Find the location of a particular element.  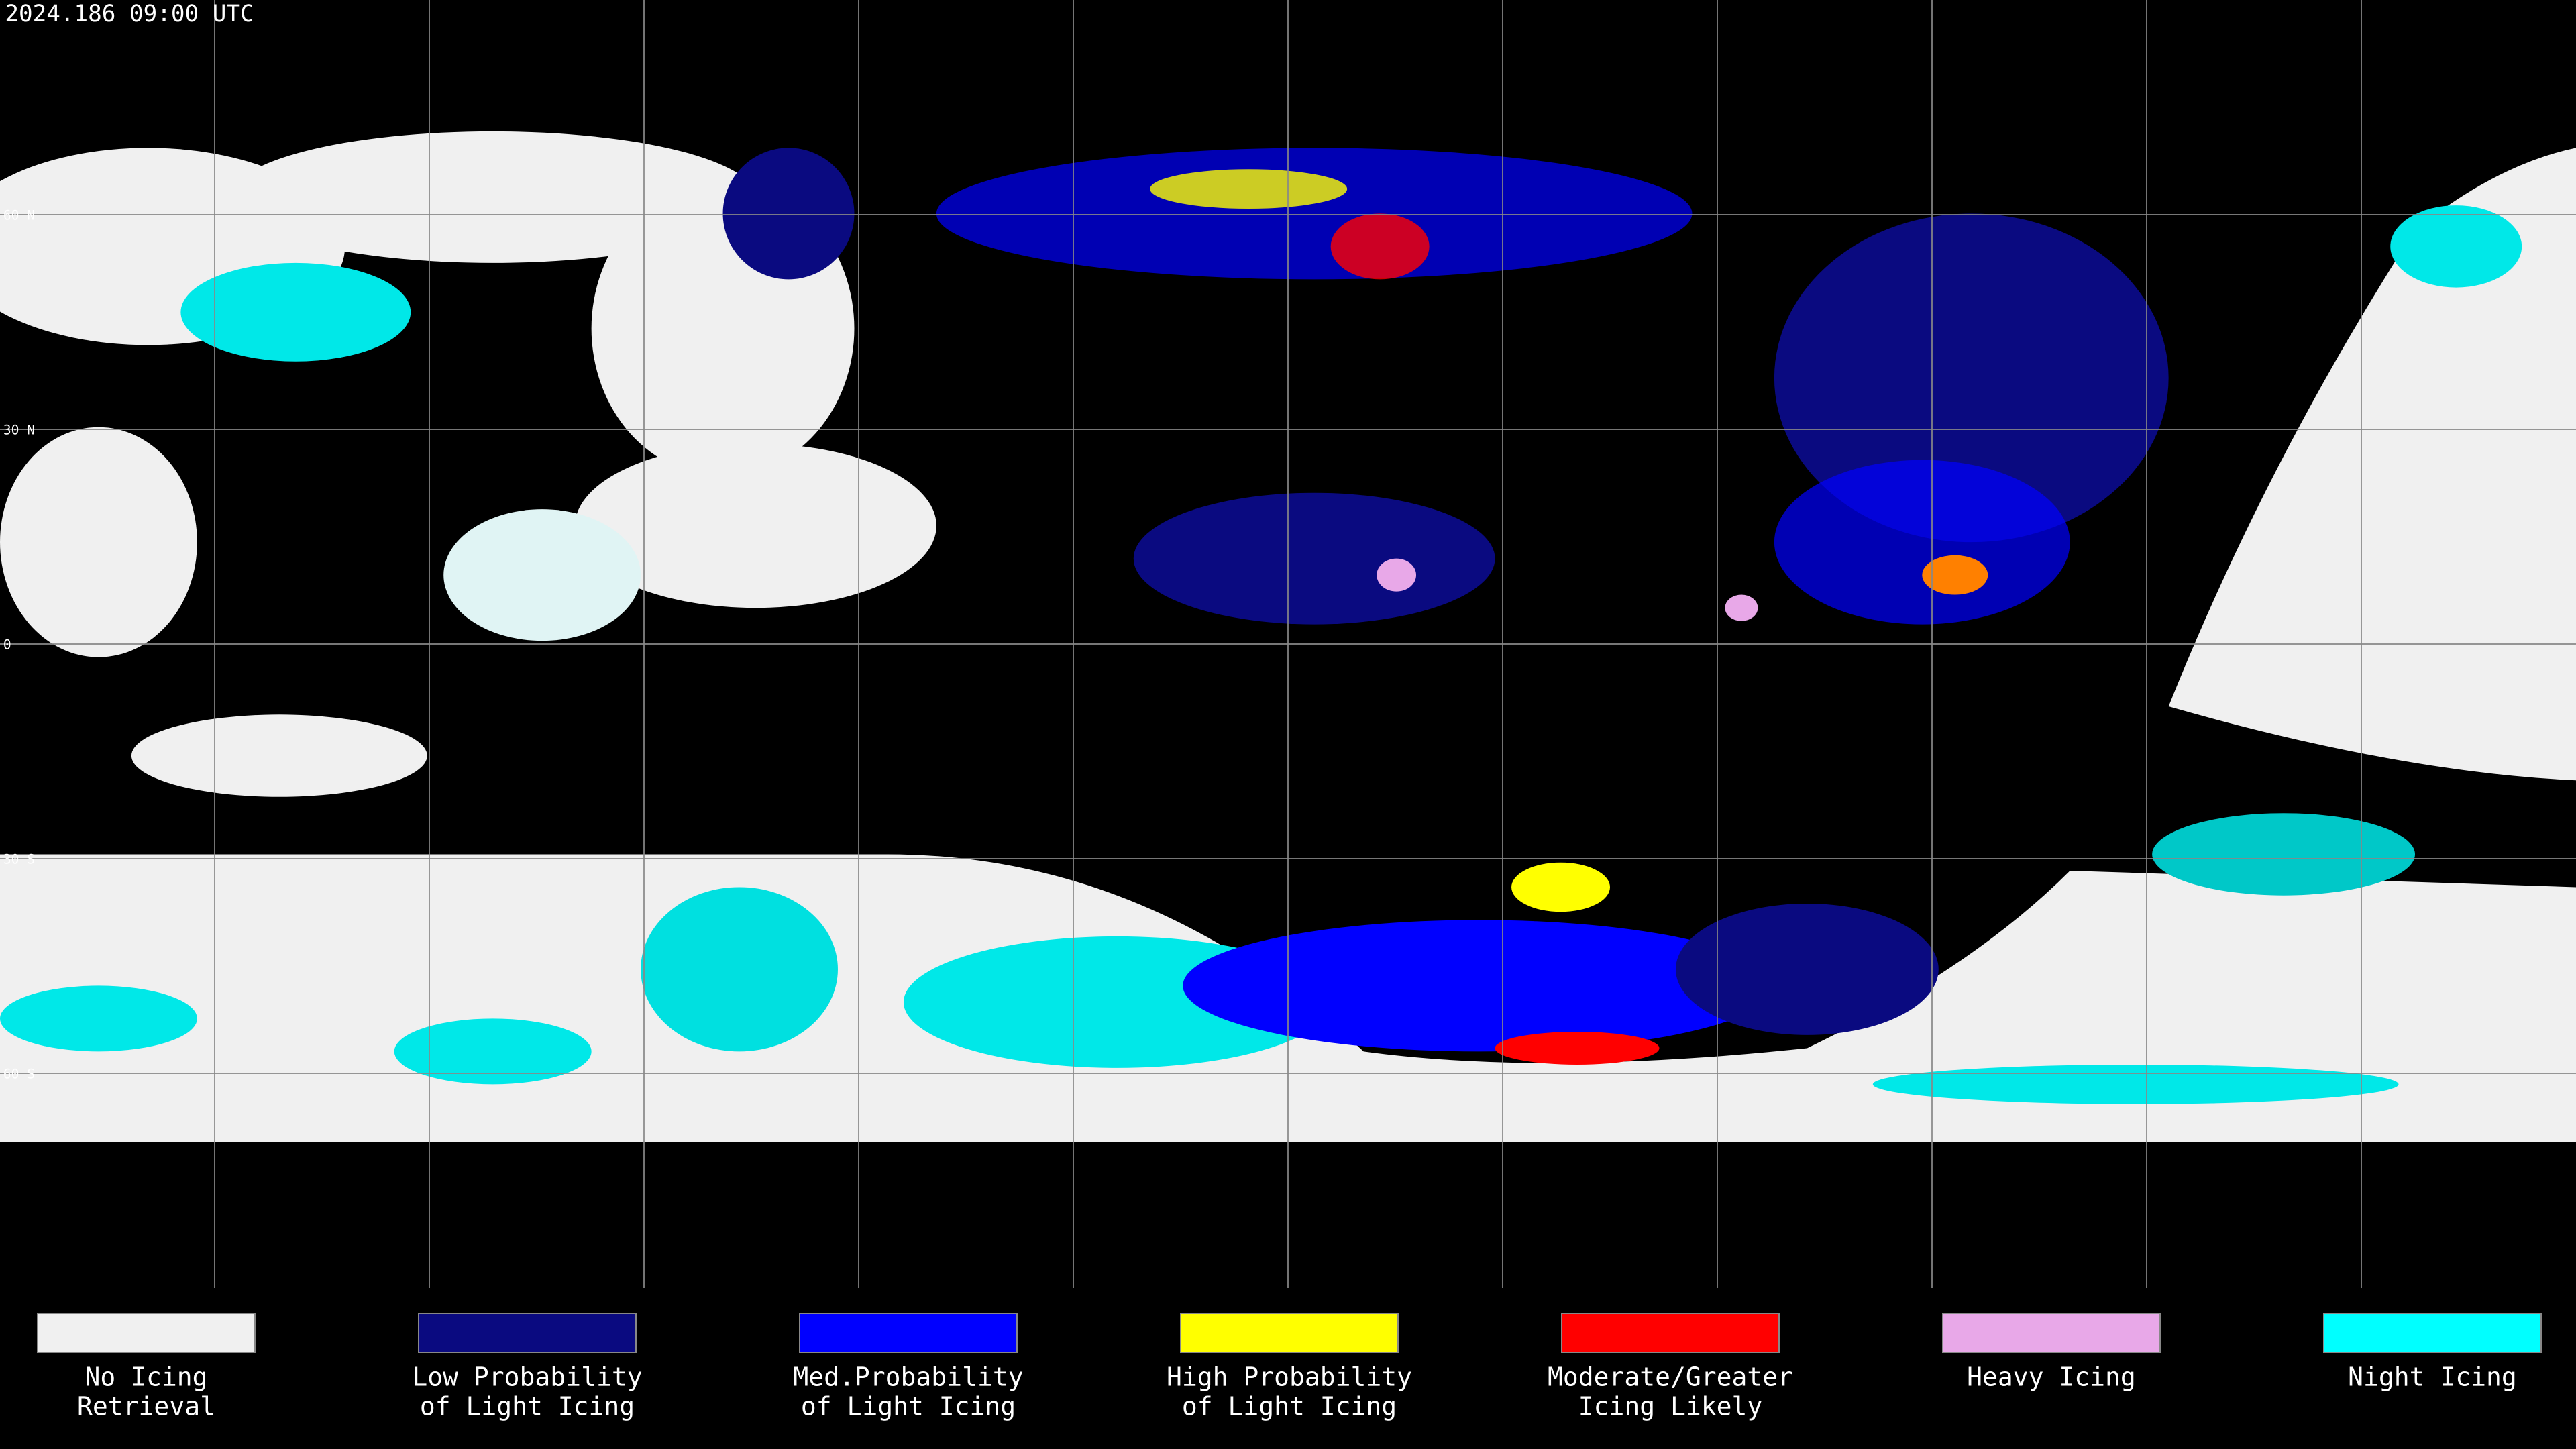

latitude-label: 60 N is located at coordinates (19, 215).